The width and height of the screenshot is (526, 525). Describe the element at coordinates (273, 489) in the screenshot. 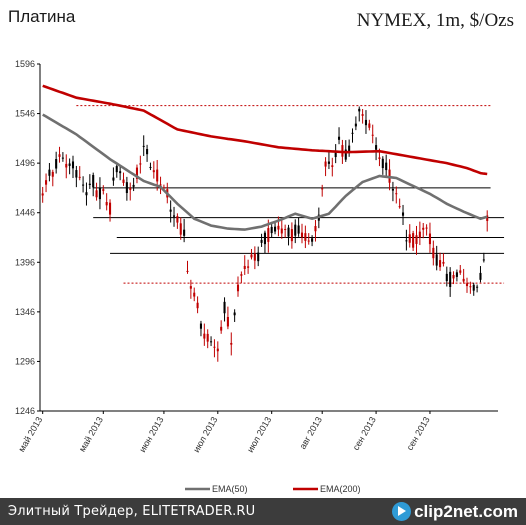

I see `legend: EMA(50) EMA(200)` at that location.